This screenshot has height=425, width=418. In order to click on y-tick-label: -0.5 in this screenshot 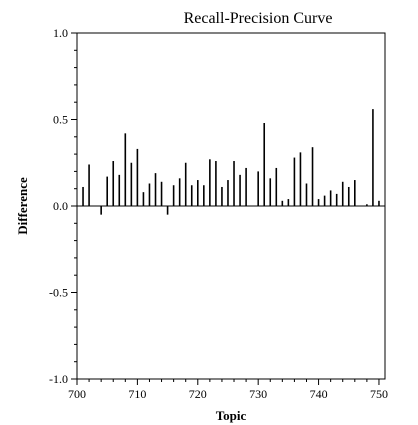, I will do `click(58, 293)`.